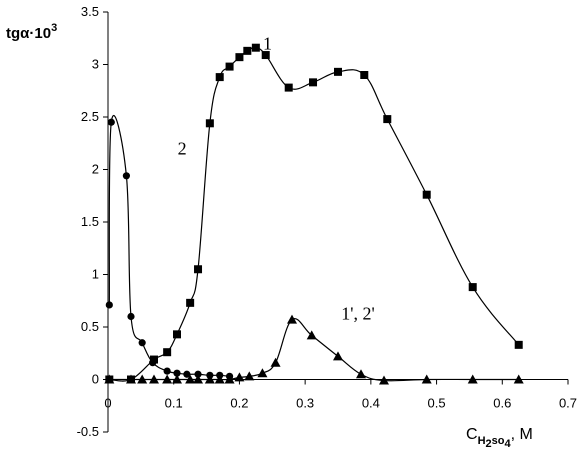 Image resolution: width=585 pixels, height=453 pixels. What do you see at coordinates (31, 32) in the screenshot?
I see `y-axis-title: tgα·103` at bounding box center [31, 32].